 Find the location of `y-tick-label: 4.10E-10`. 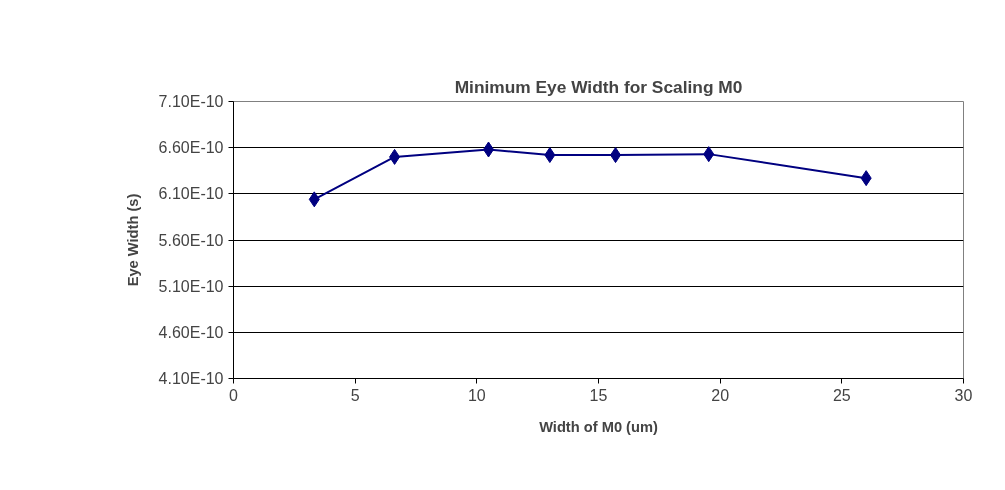

y-tick-label: 4.10E-10 is located at coordinates (191, 378).